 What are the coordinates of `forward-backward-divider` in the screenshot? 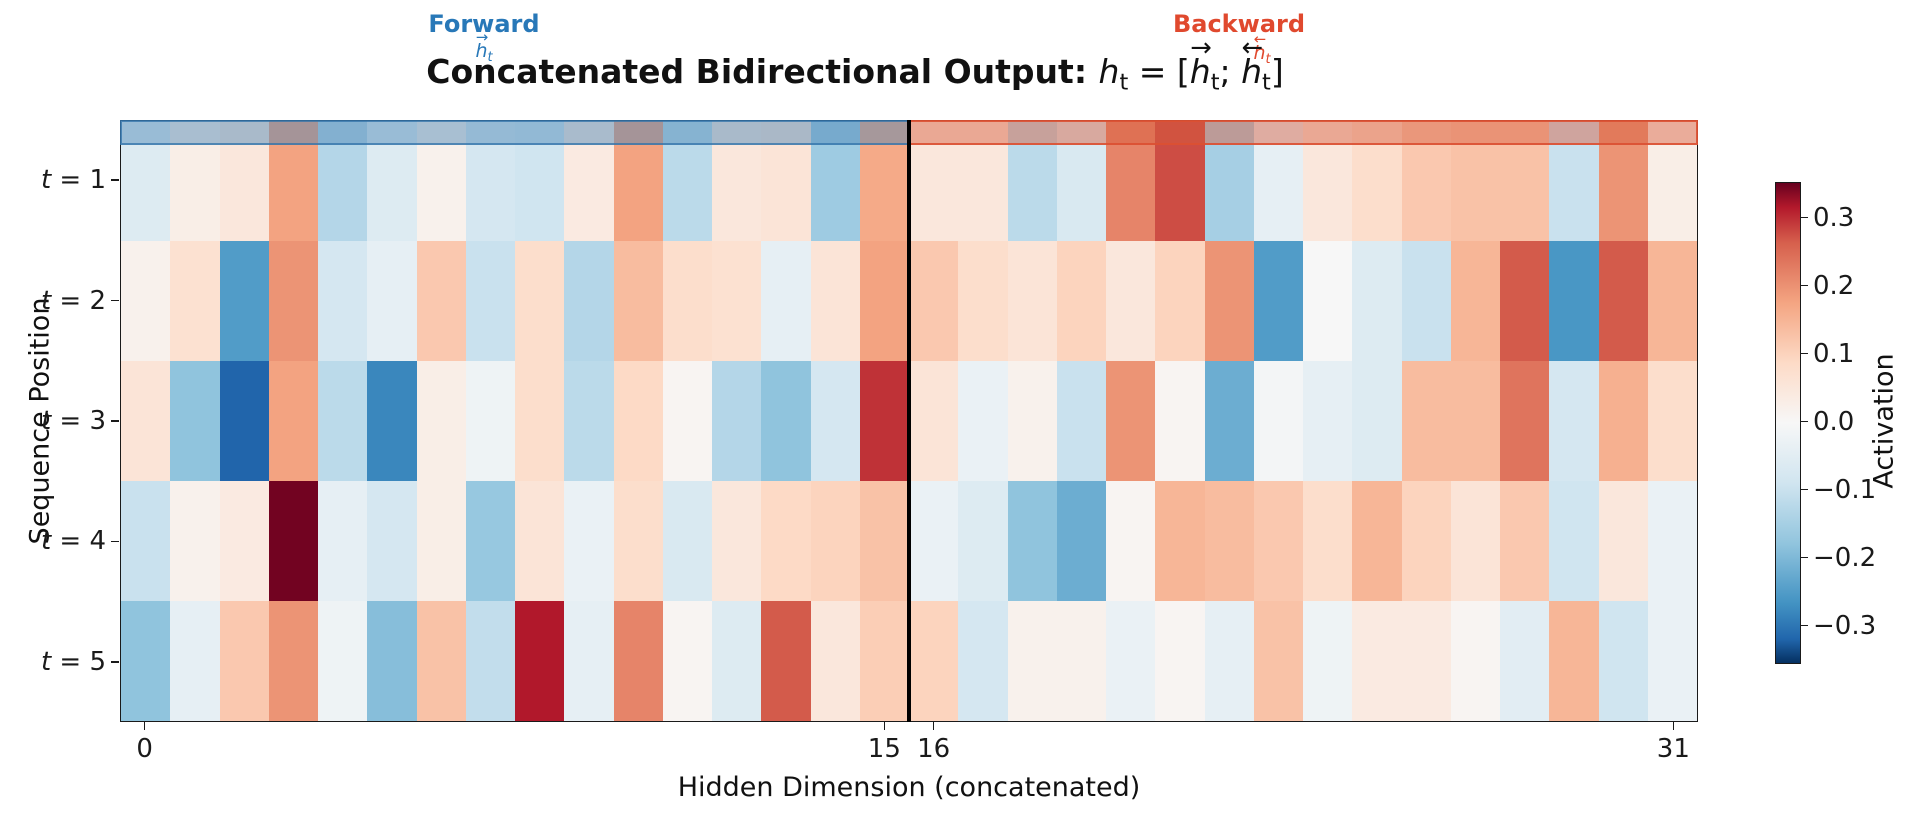 It's located at (909, 421).